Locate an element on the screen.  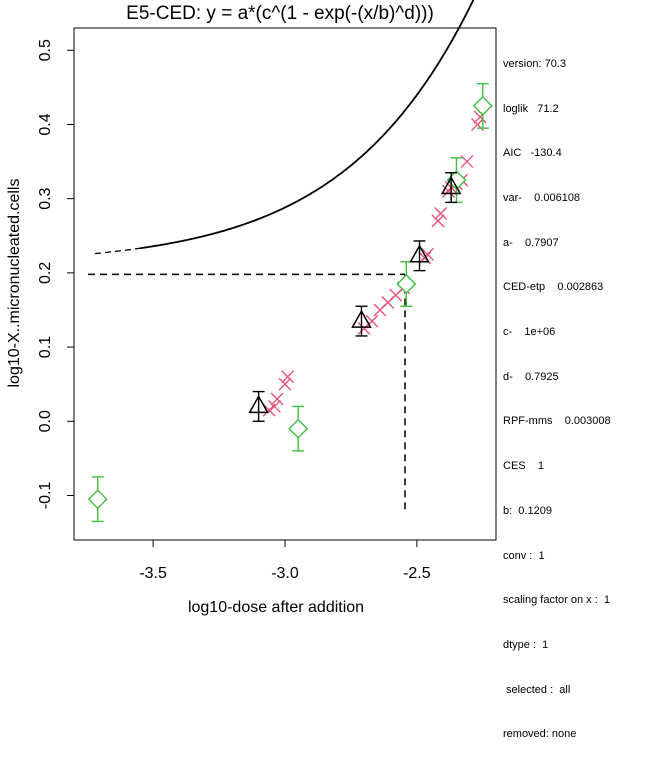
info-c: c- 1e+06 is located at coordinates (529, 332).